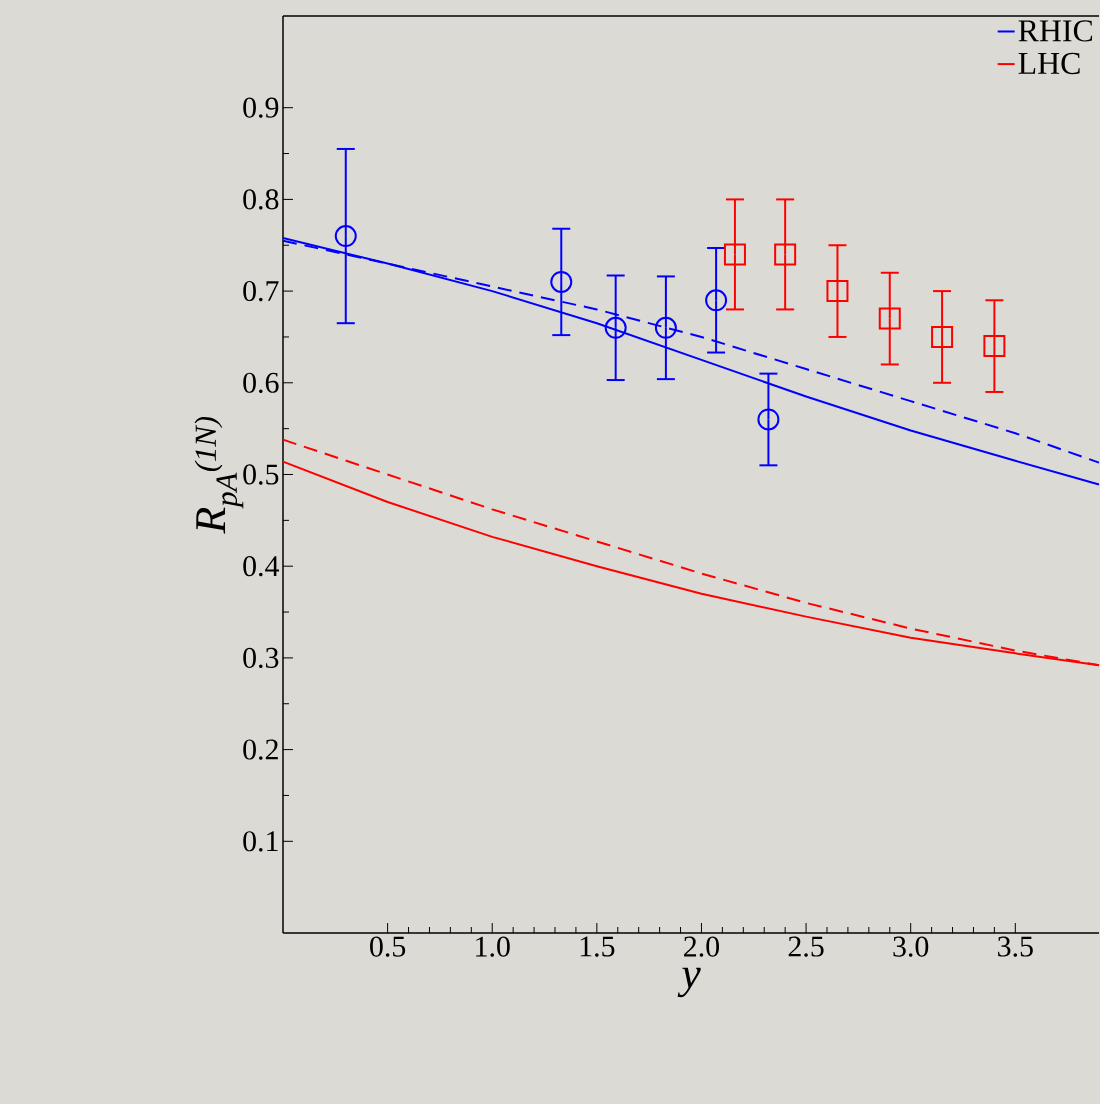 Image resolution: width=1100 pixels, height=1104 pixels. I want to click on x-tick-label: 1.5, so click(597, 946).